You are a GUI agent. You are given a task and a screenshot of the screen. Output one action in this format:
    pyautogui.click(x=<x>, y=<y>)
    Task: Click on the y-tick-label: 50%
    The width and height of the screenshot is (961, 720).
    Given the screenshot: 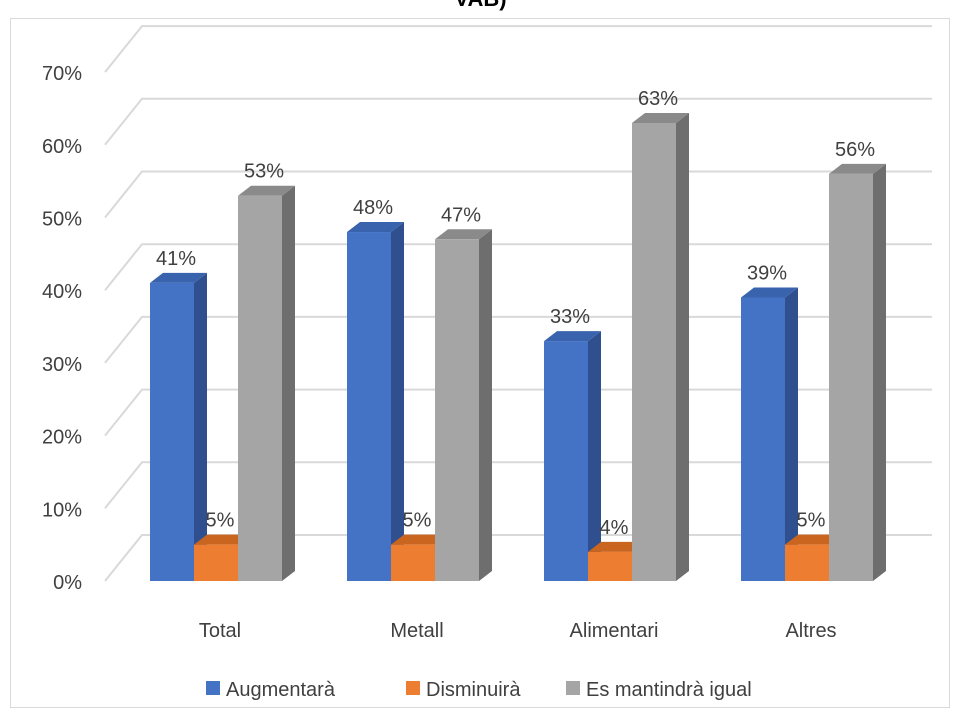 What is the action you would take?
    pyautogui.click(x=62, y=220)
    